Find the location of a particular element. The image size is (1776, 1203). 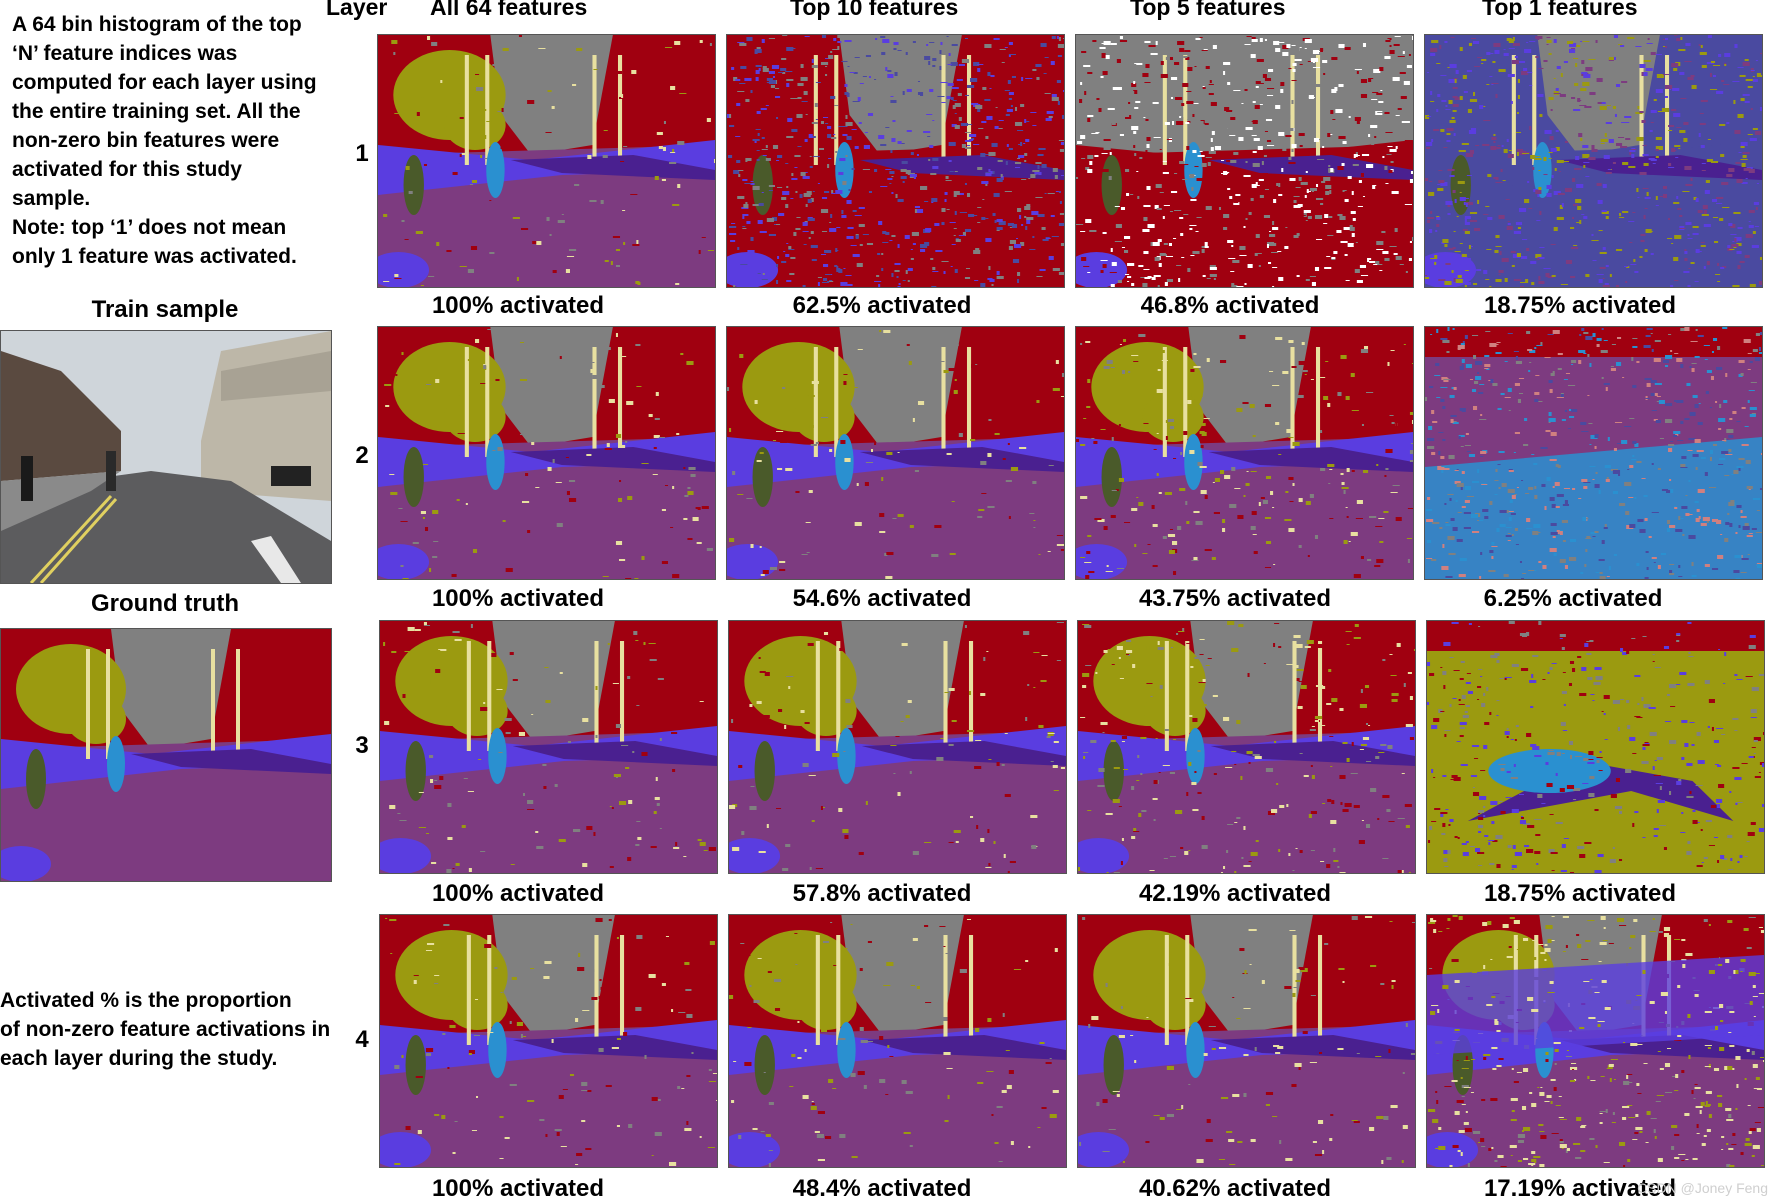

activation-label-l4-c2: 48.4% activated is located at coordinates (882, 1188).